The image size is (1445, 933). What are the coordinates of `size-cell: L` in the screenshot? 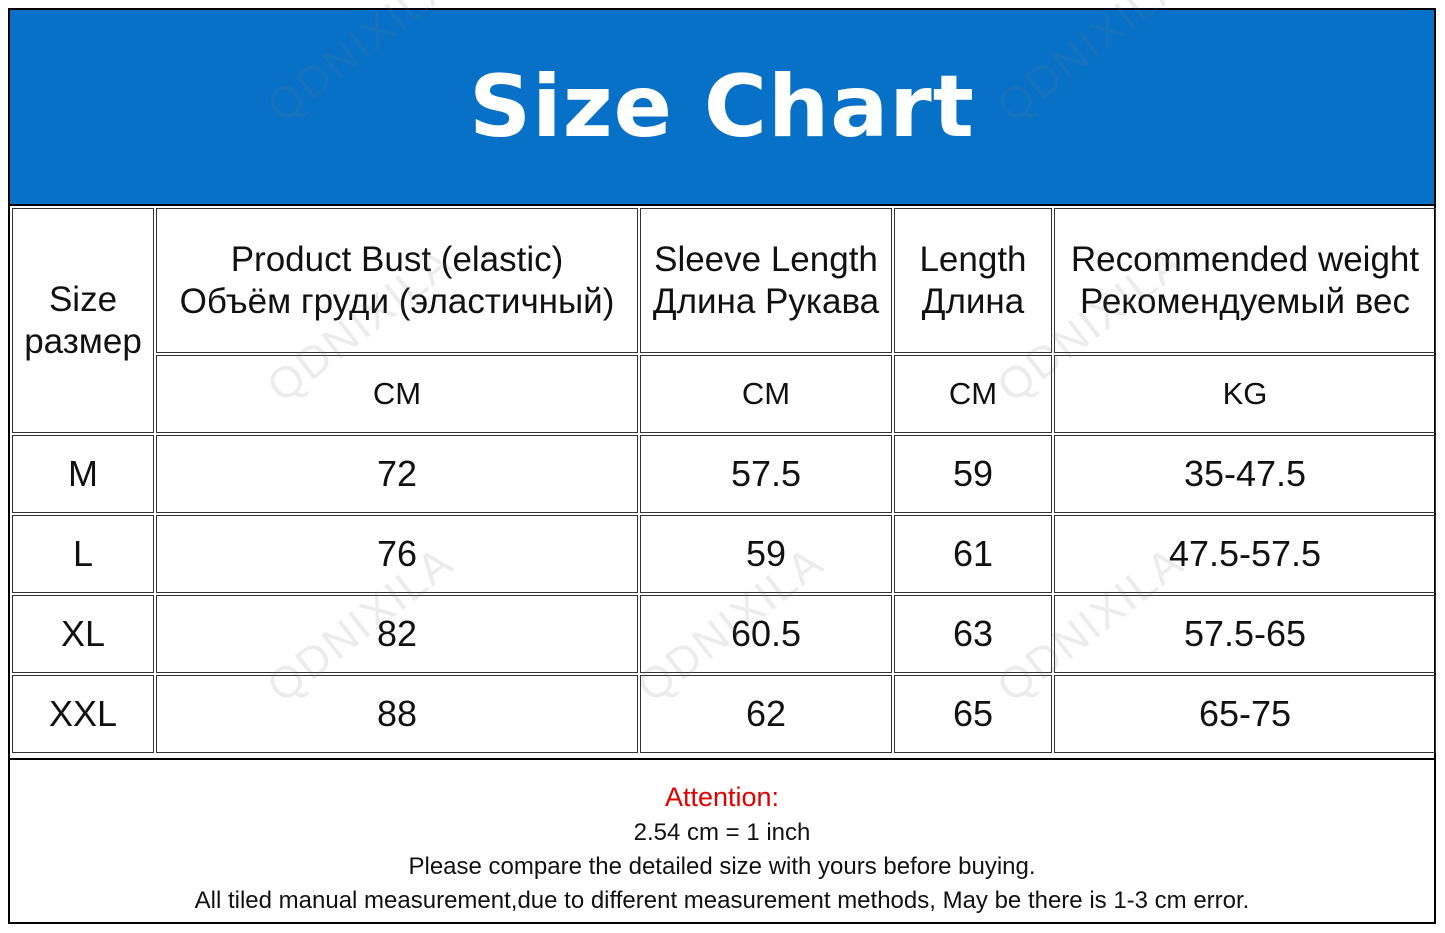 It's located at (83, 554).